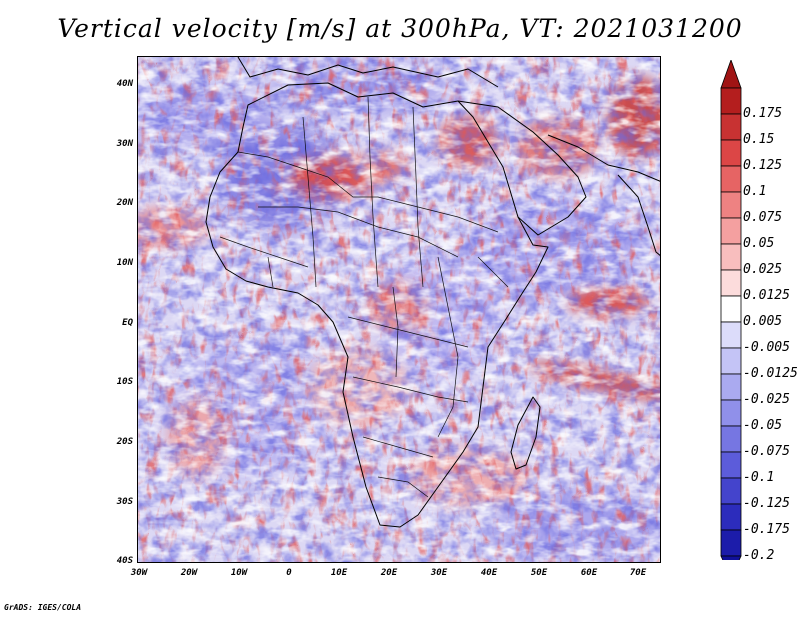  What do you see at coordinates (731, 74) in the screenshot?
I see `colorbar-overflow-top` at bounding box center [731, 74].